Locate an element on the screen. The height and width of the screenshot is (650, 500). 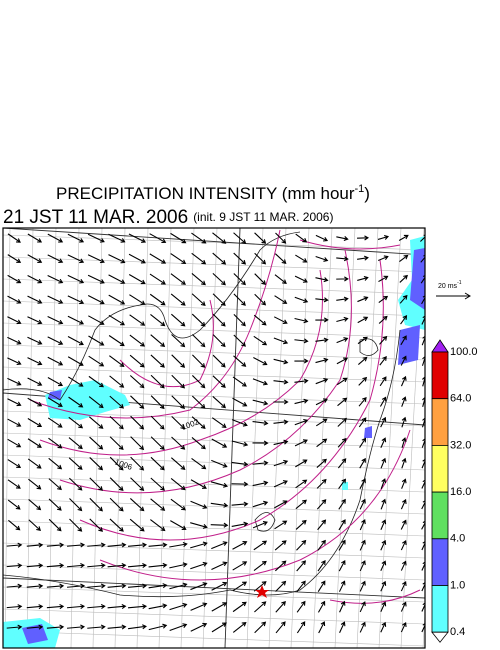
title-close: ) is located at coordinates (367, 193).